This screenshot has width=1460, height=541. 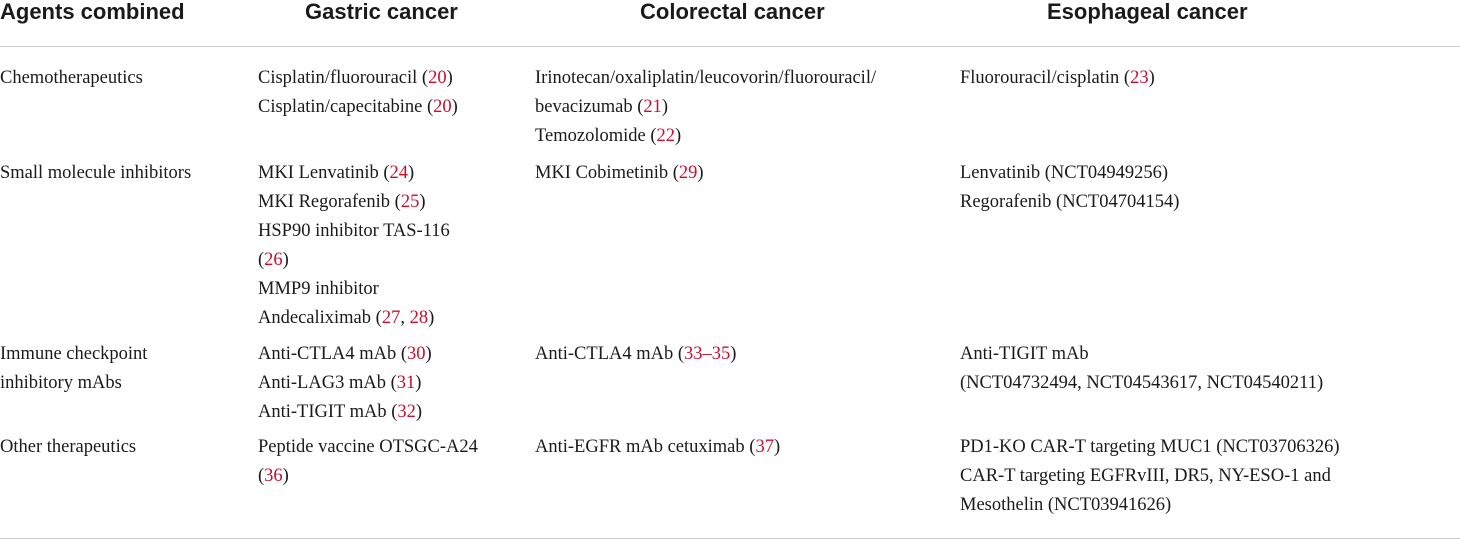 I want to click on cell-line: Anti-CTLA4 mAb (33–35), so click(x=635, y=354).